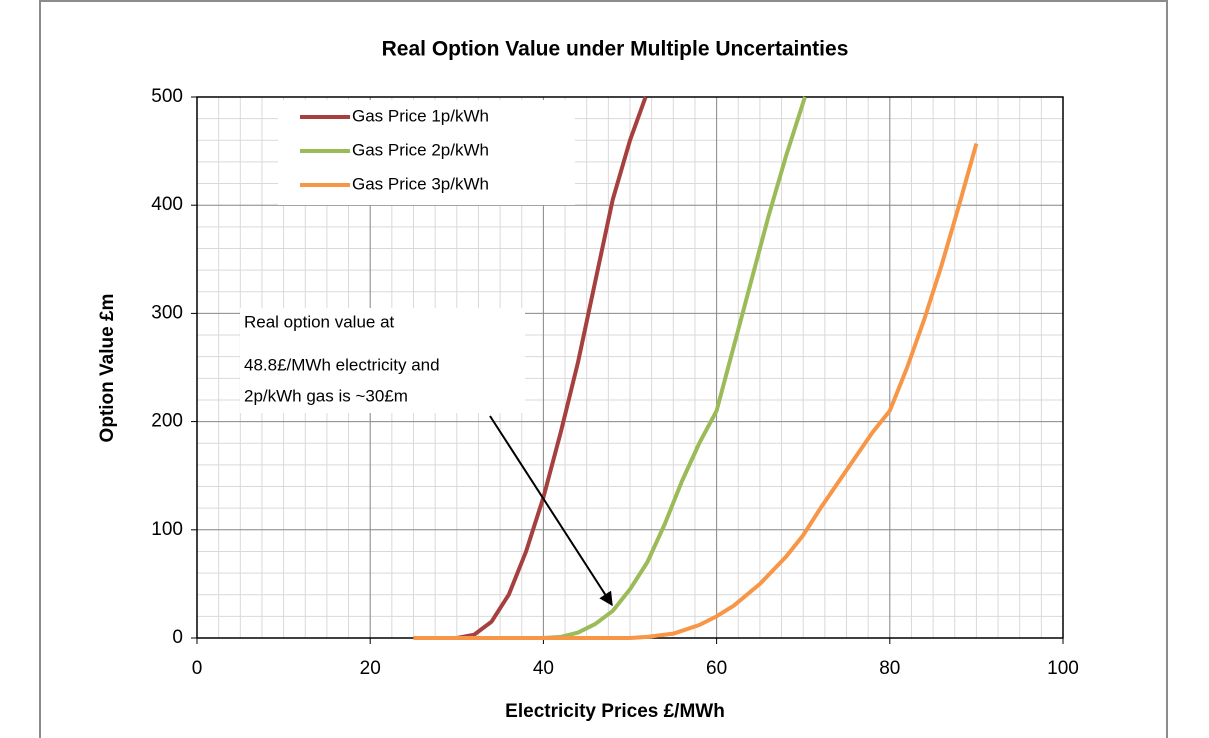 The image size is (1209, 738). I want to click on legend-label: Gas Price 3p/kWh, so click(420, 183).